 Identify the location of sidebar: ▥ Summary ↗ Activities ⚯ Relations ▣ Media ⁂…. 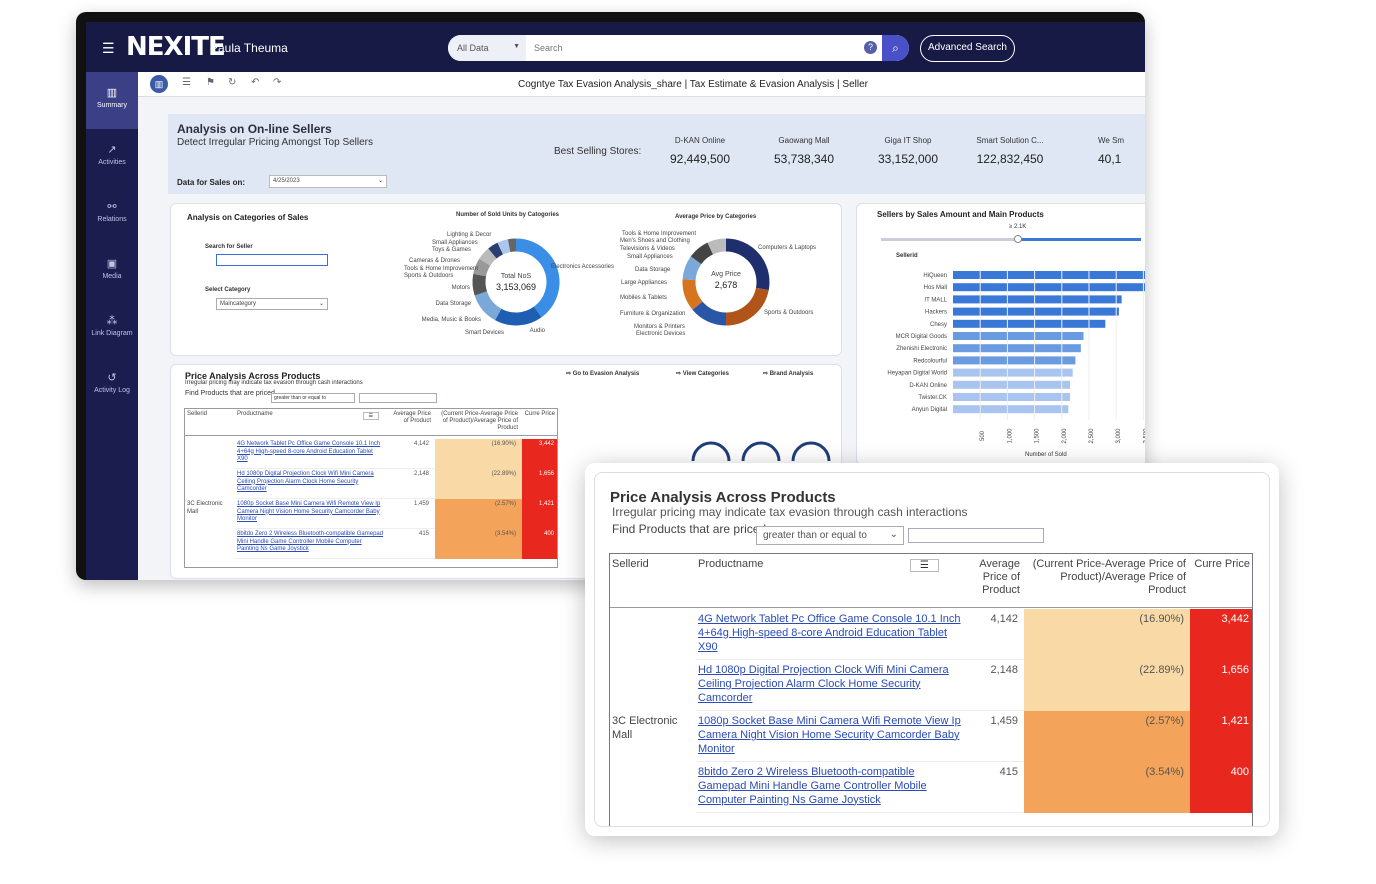
(112, 326).